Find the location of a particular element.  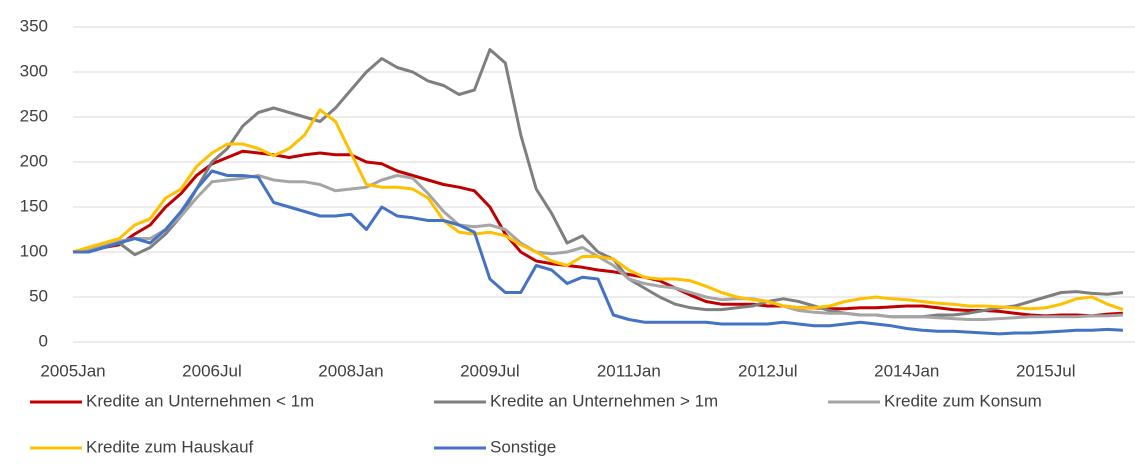

legend-label: Kredite an Unternehmen > 1m is located at coordinates (604, 400).